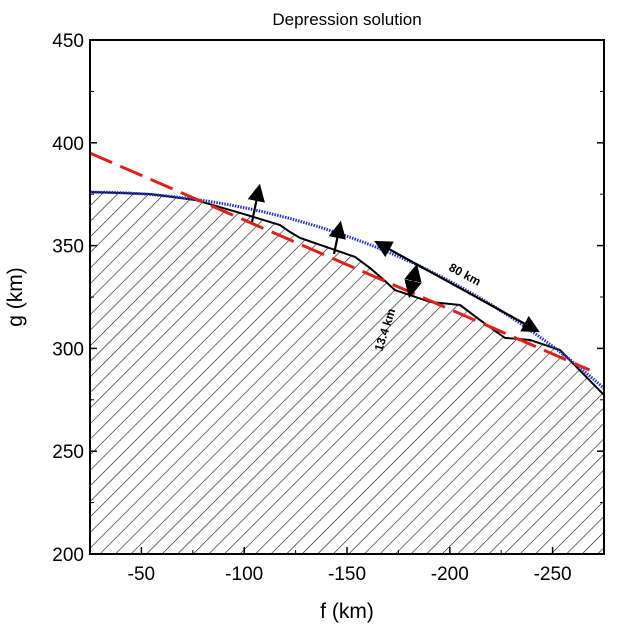 This screenshot has width=640, height=636. Describe the element at coordinates (244, 574) in the screenshot. I see `x-tick-label: -100` at that location.